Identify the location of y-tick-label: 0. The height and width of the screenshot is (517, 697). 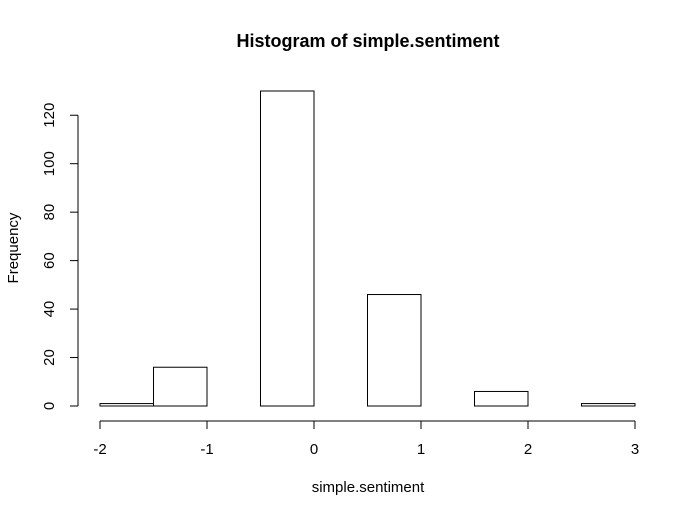
(49, 406).